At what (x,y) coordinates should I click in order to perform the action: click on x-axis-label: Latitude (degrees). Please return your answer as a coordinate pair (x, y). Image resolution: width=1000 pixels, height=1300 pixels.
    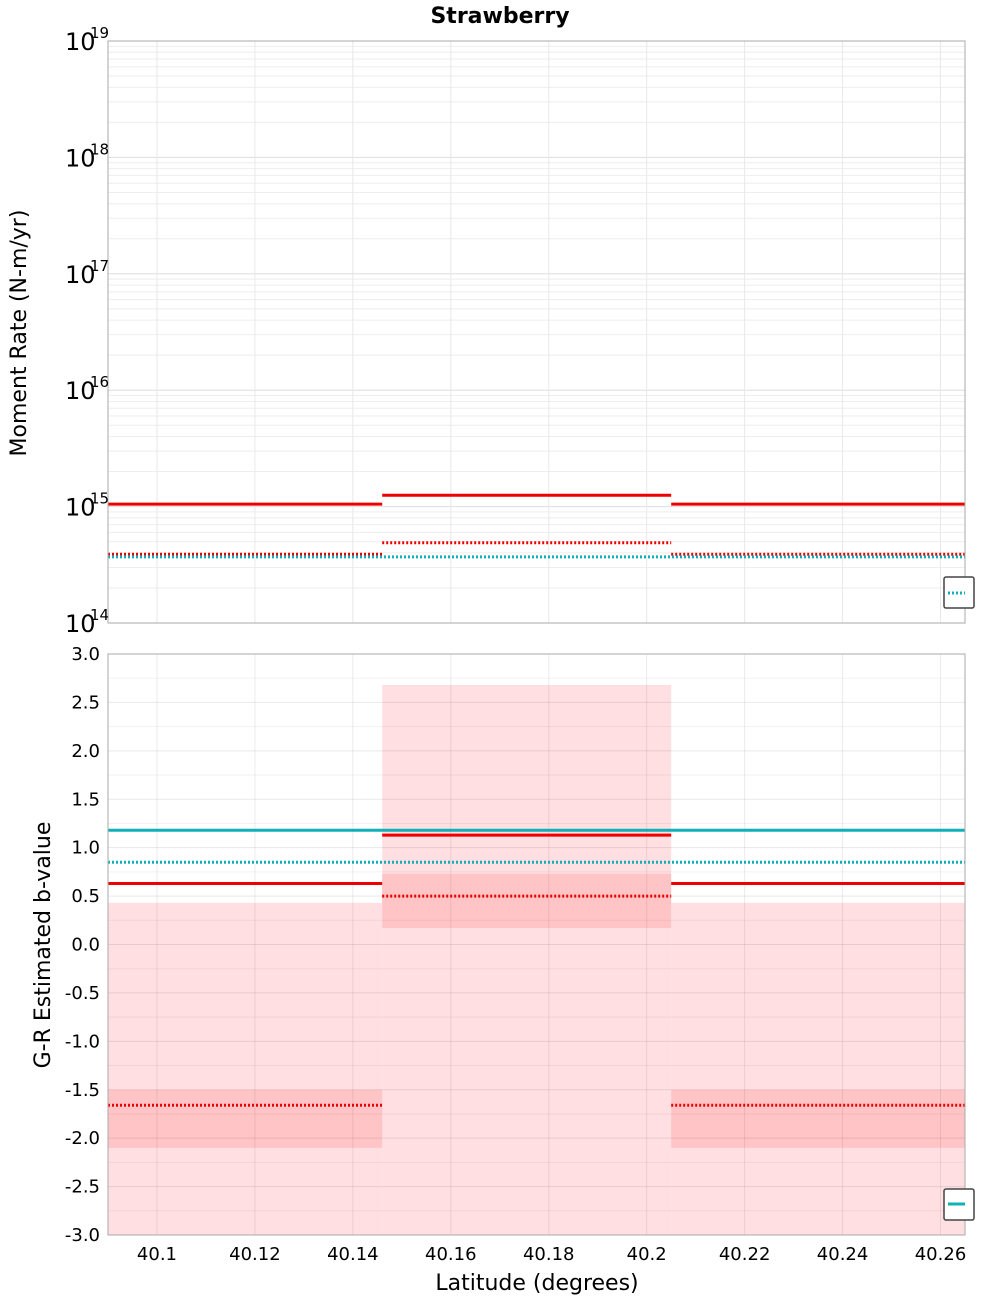
    Looking at the image, I should click on (536, 1283).